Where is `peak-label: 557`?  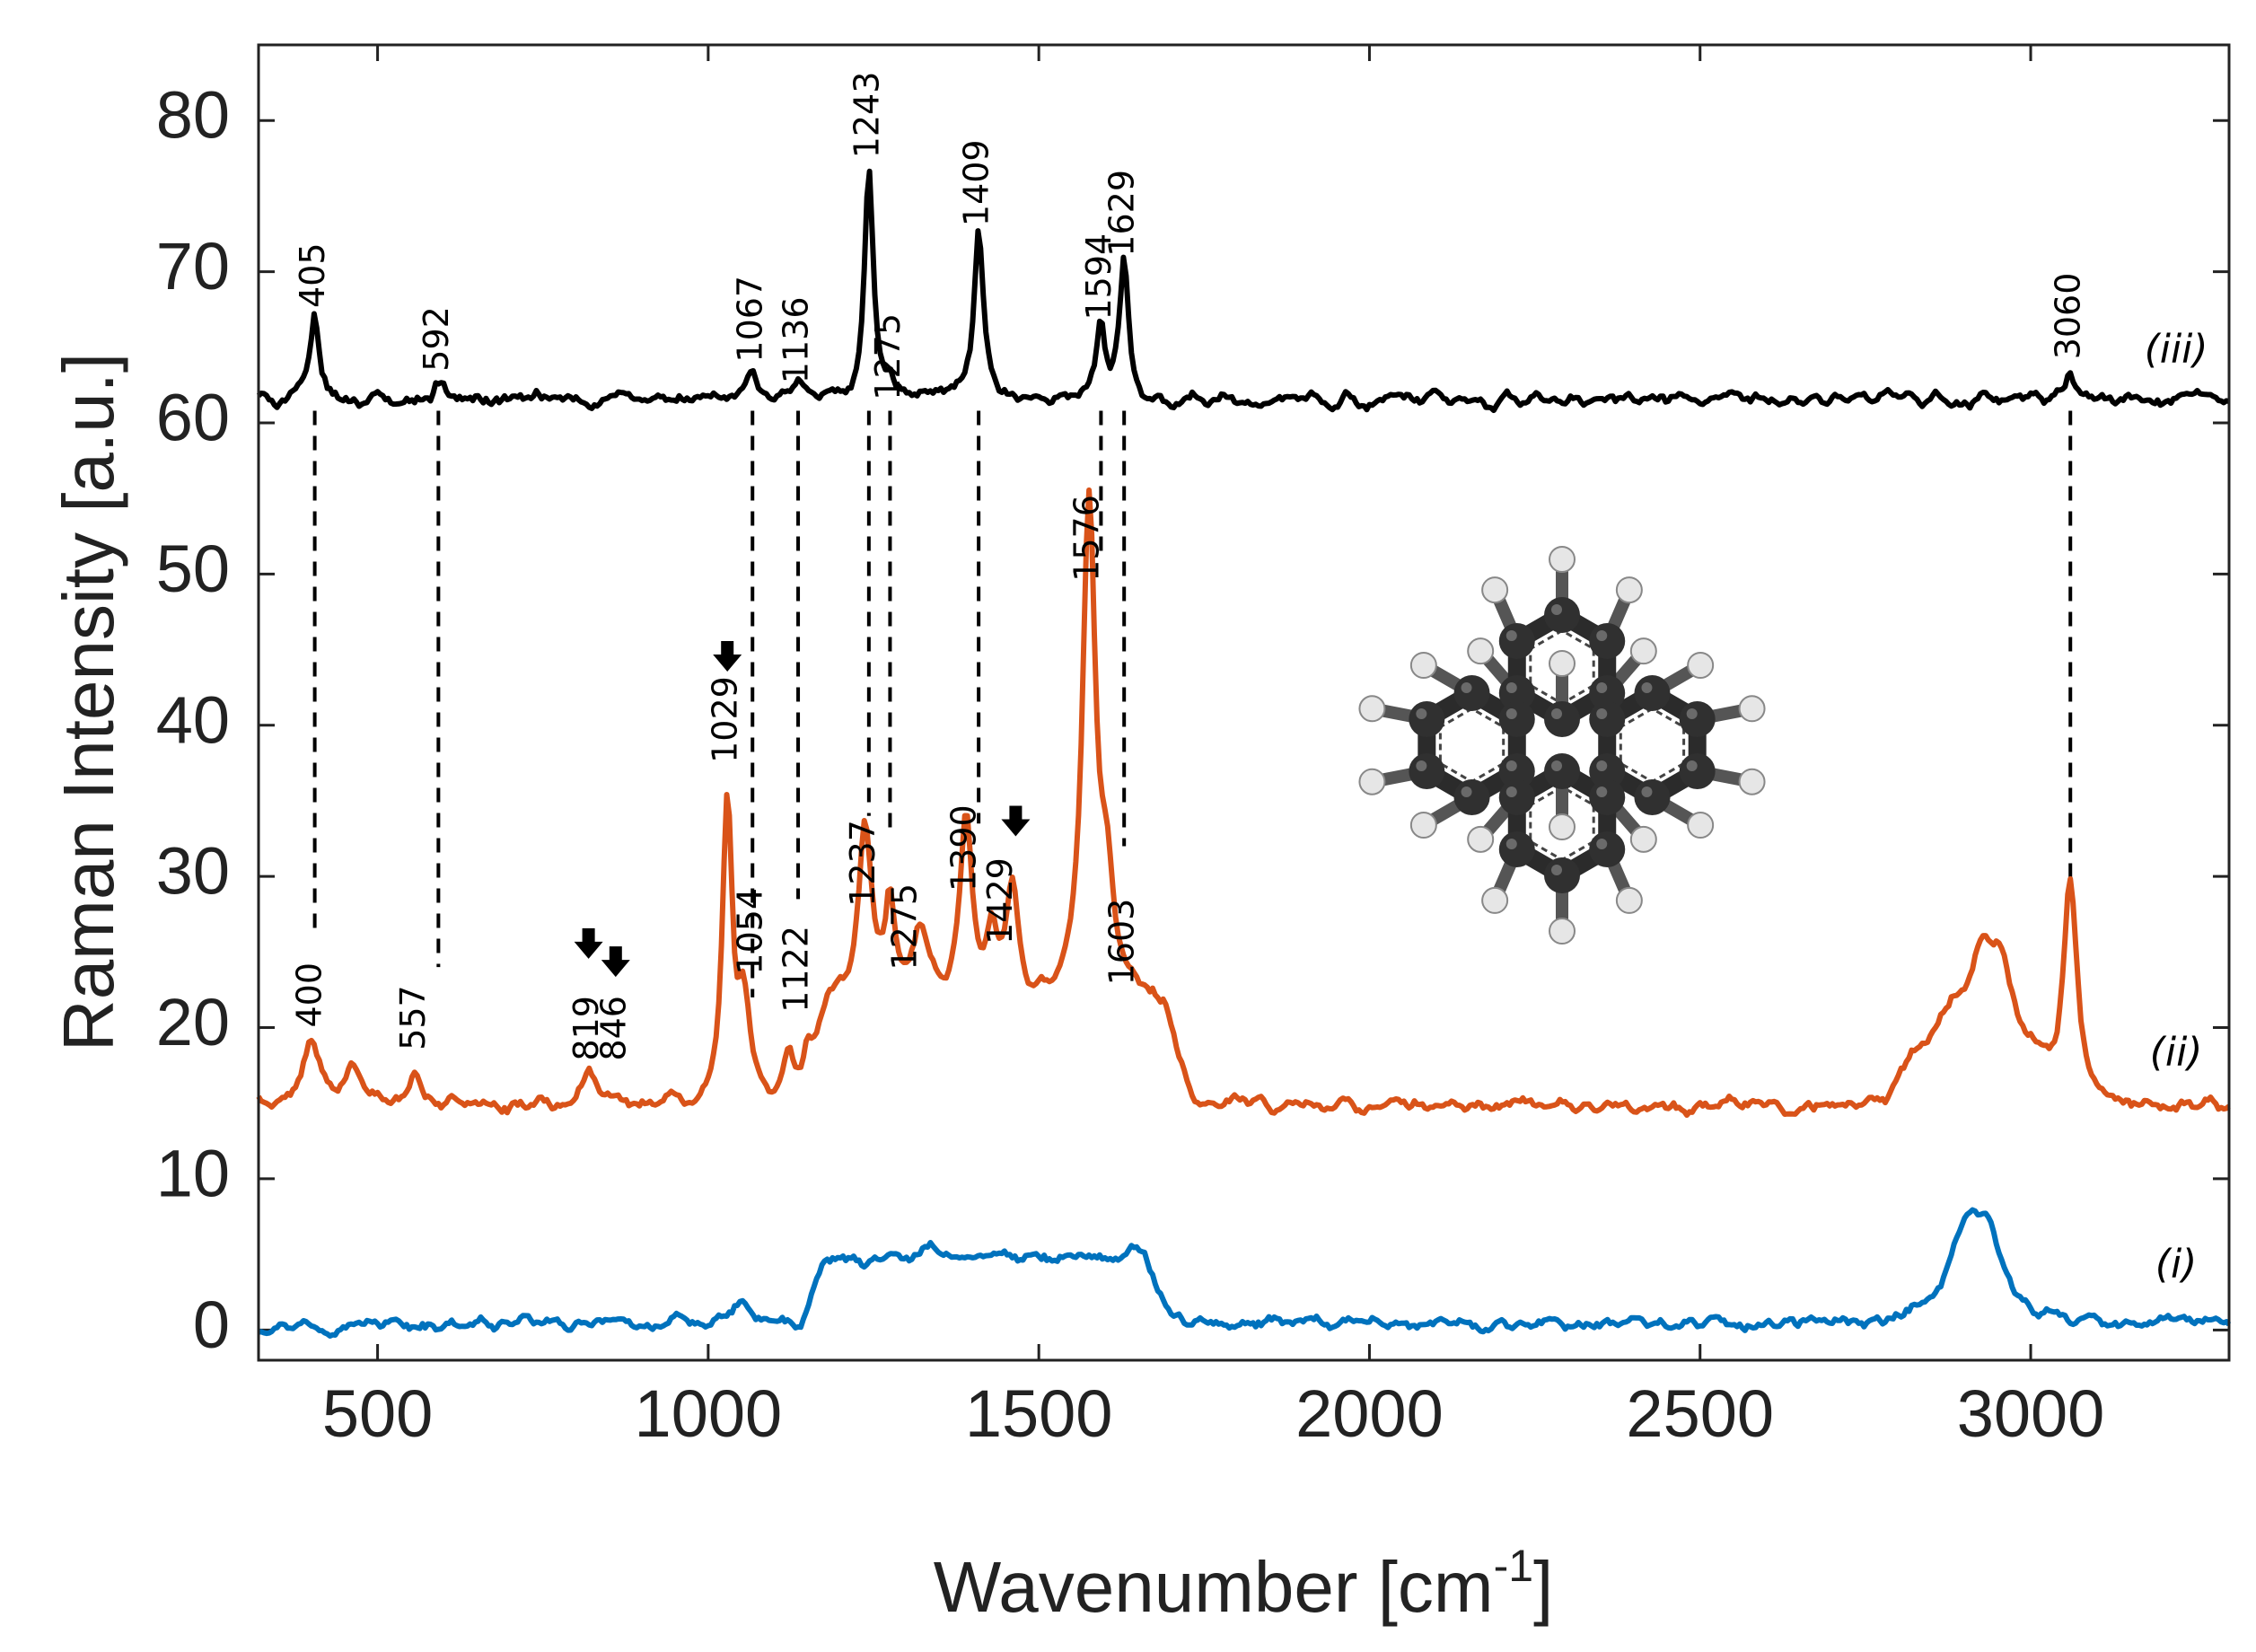 peak-label: 557 is located at coordinates (413, 1018).